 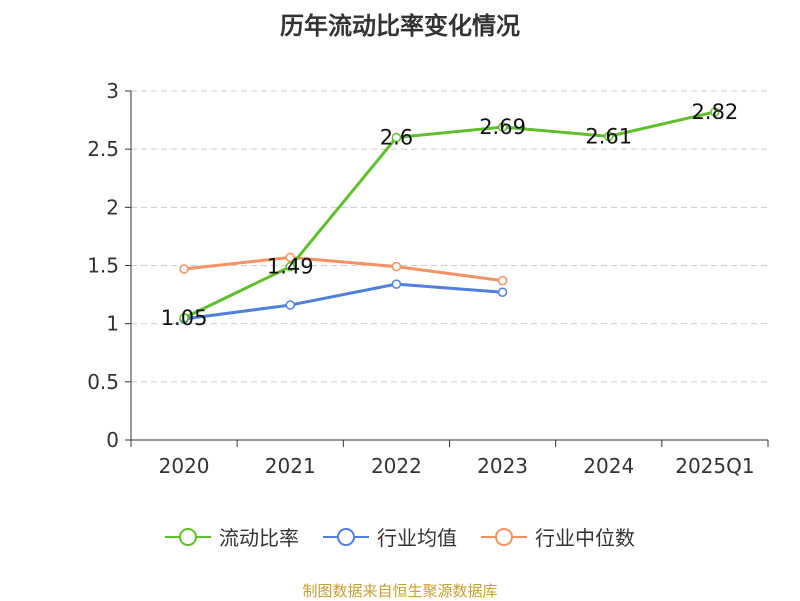 I want to click on data-label: 2.6, so click(x=396, y=138).